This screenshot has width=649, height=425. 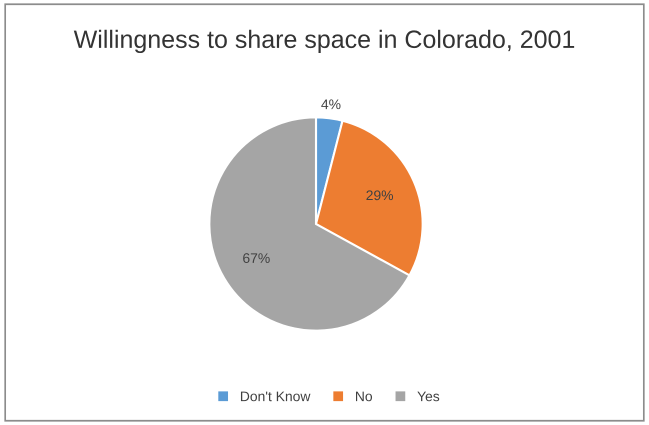 What do you see at coordinates (256, 258) in the screenshot?
I see `data-label: 67%` at bounding box center [256, 258].